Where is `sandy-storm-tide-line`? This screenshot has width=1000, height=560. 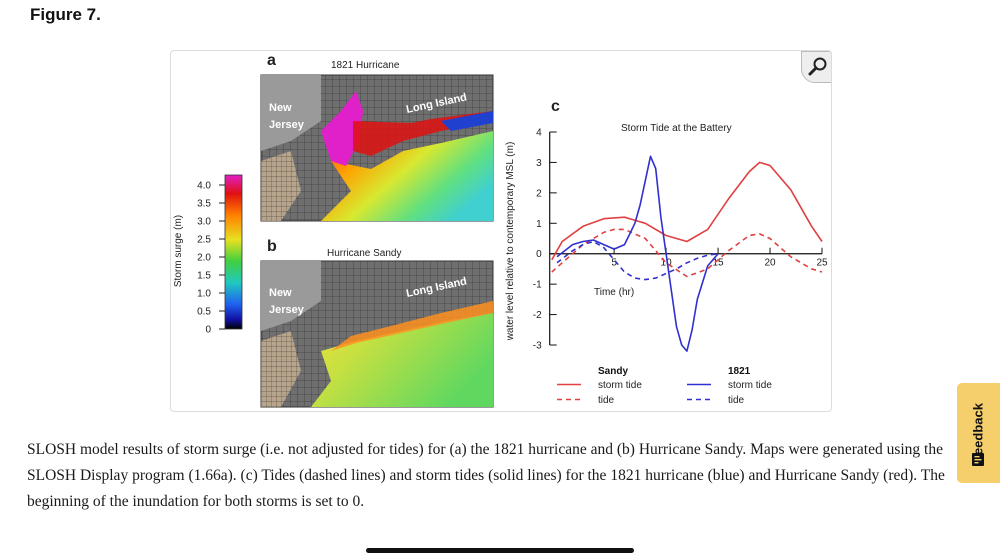
sandy-storm-tide-line is located at coordinates (687, 211).